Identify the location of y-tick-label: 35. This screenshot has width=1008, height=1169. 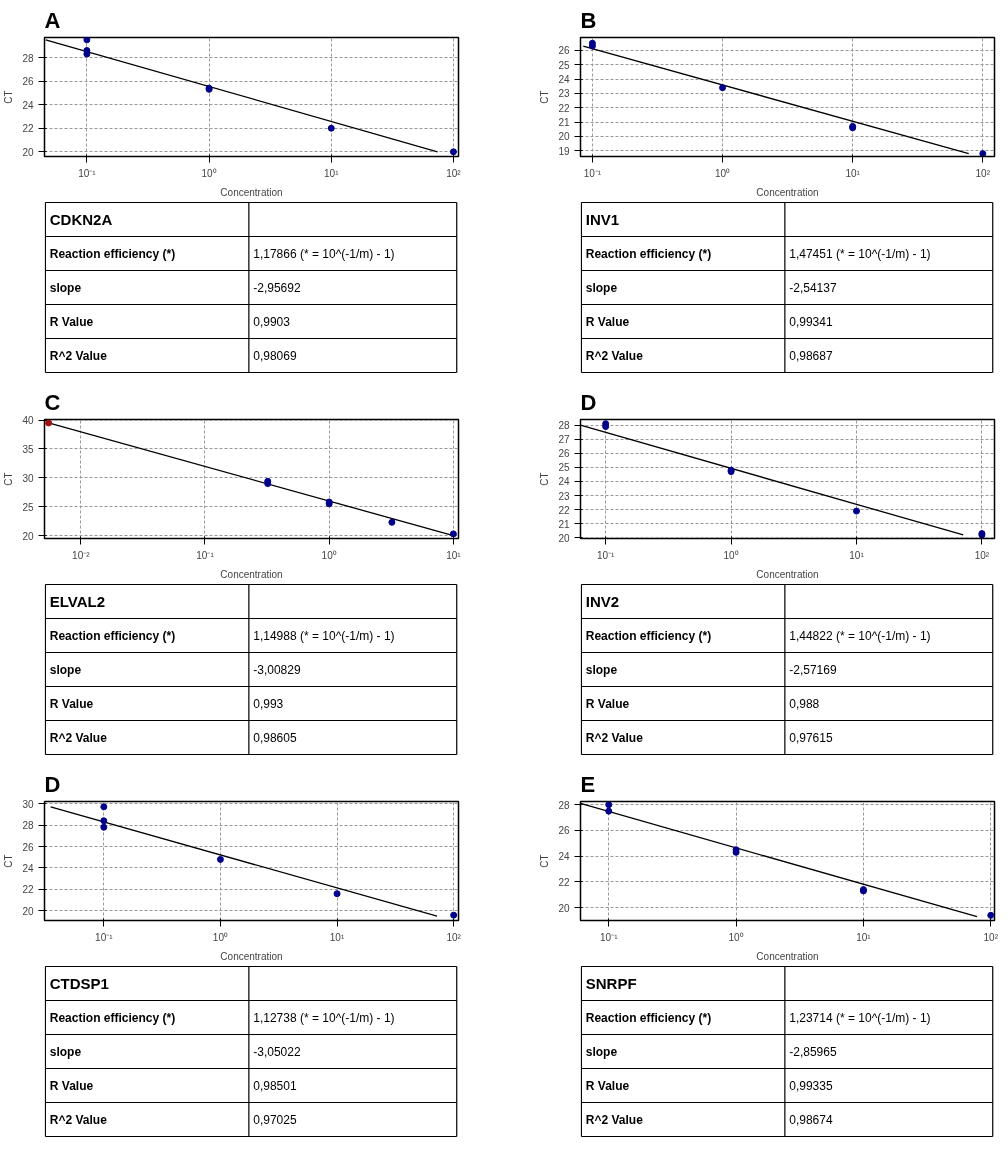
(28, 449).